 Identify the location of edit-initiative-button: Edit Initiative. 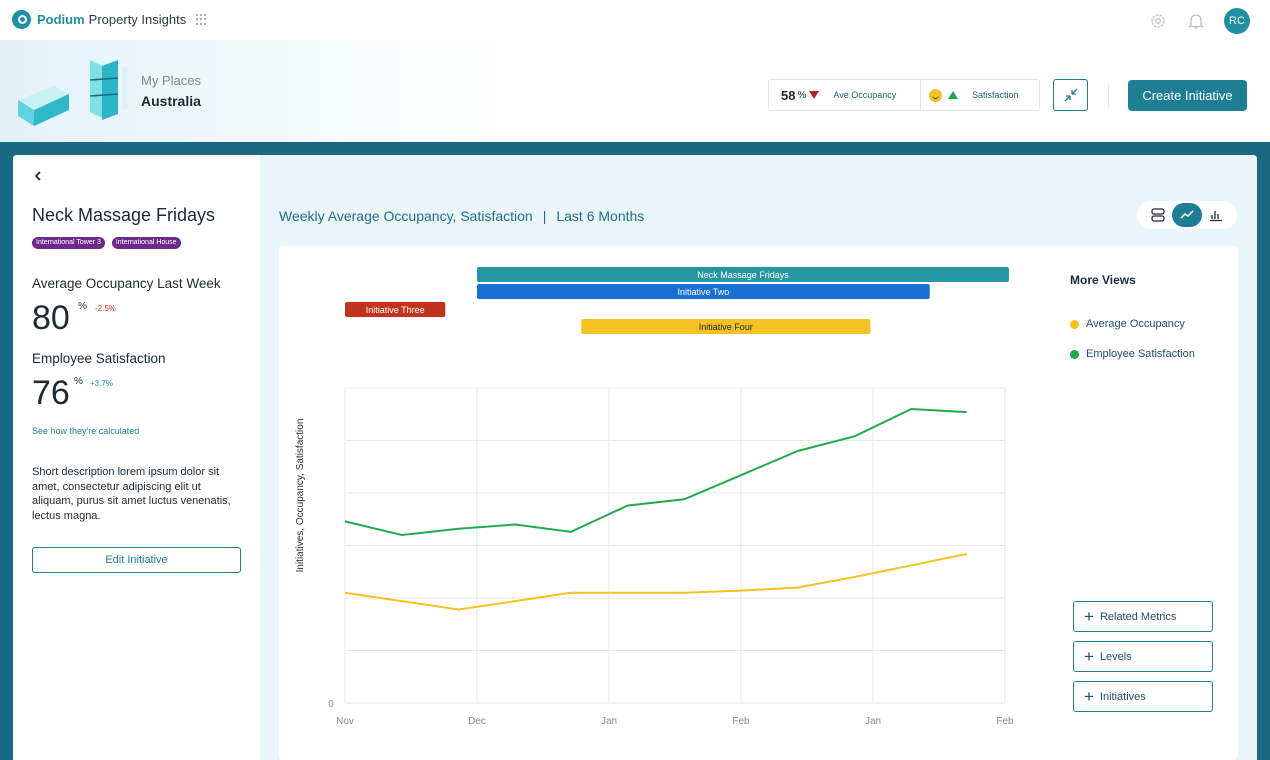
(136, 560).